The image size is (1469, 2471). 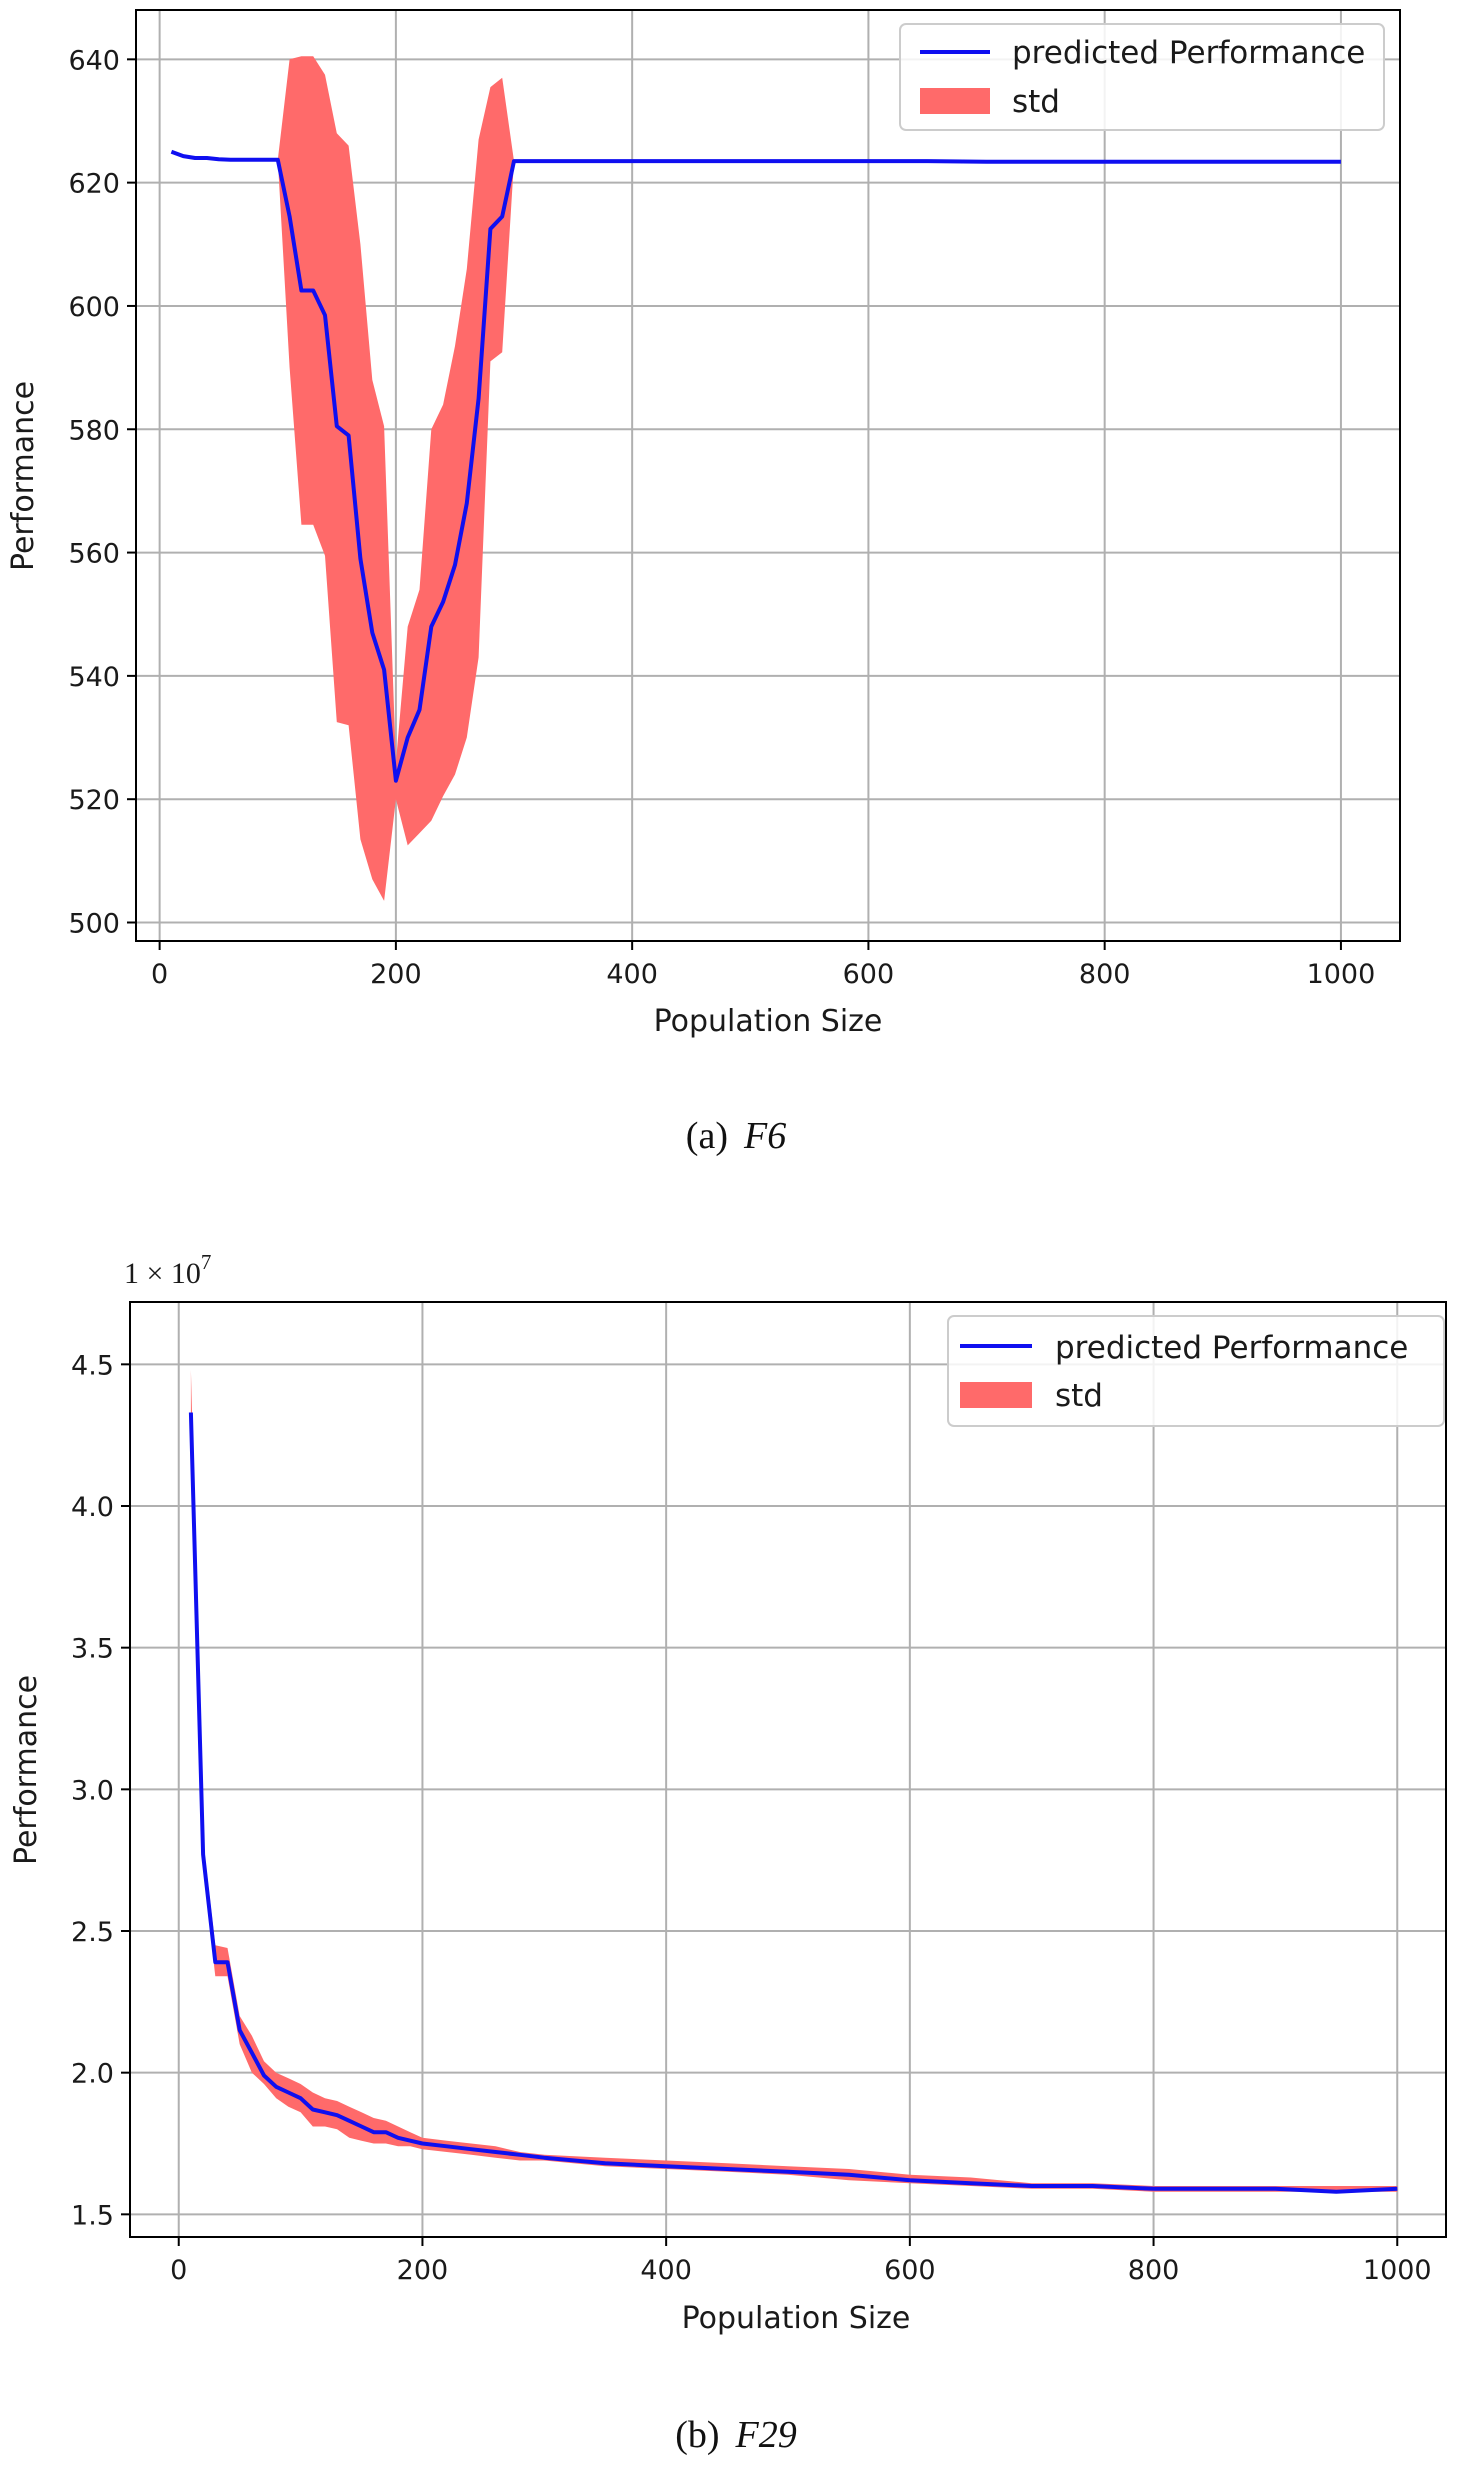 What do you see at coordinates (94, 430) in the screenshot?
I see `y-tick-label: 580` at bounding box center [94, 430].